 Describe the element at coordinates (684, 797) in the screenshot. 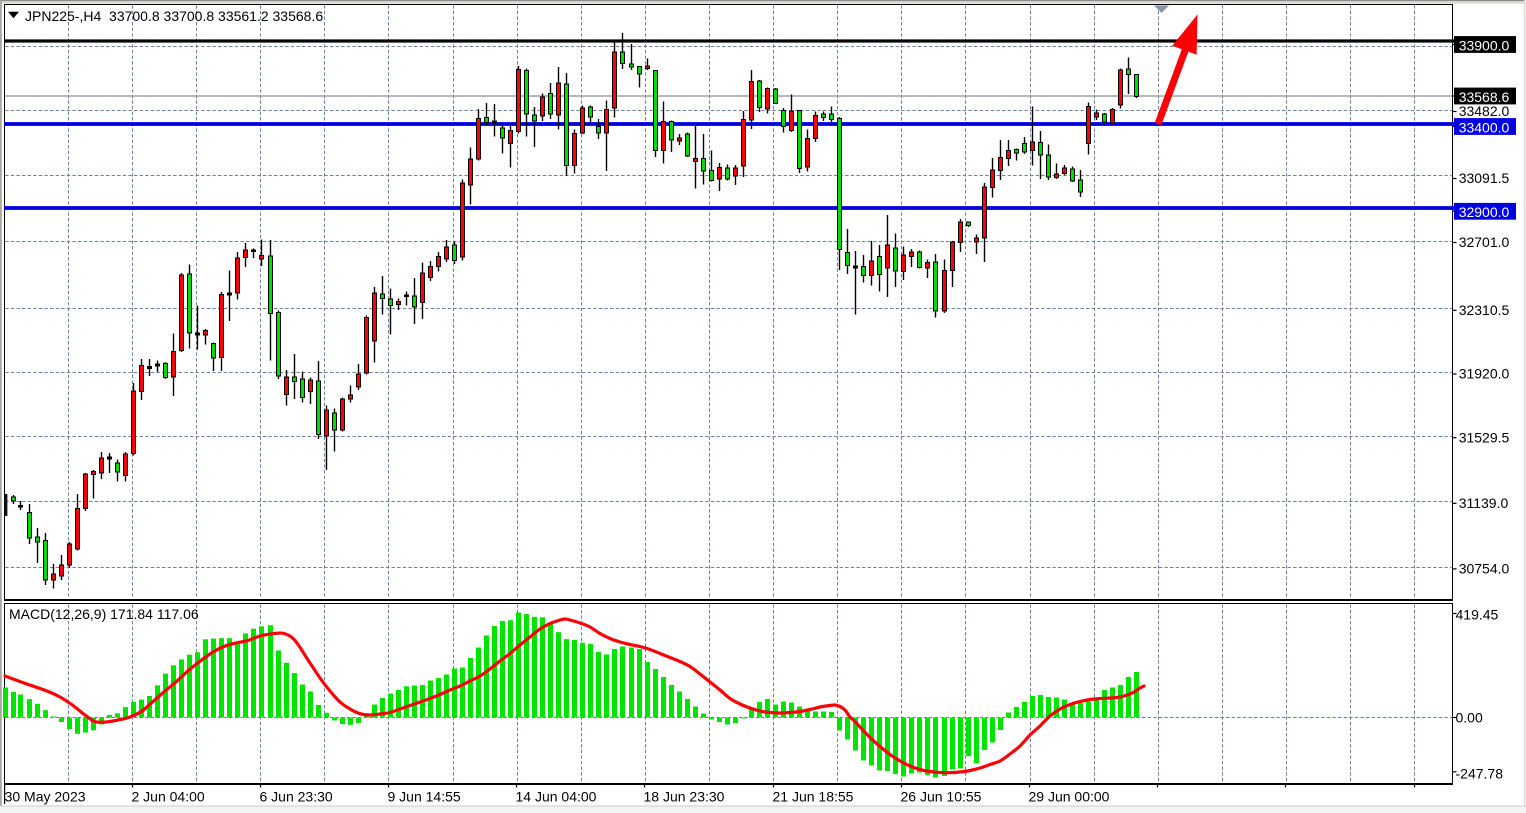

I see `svg-text: 18 Jun 23:30` at that location.